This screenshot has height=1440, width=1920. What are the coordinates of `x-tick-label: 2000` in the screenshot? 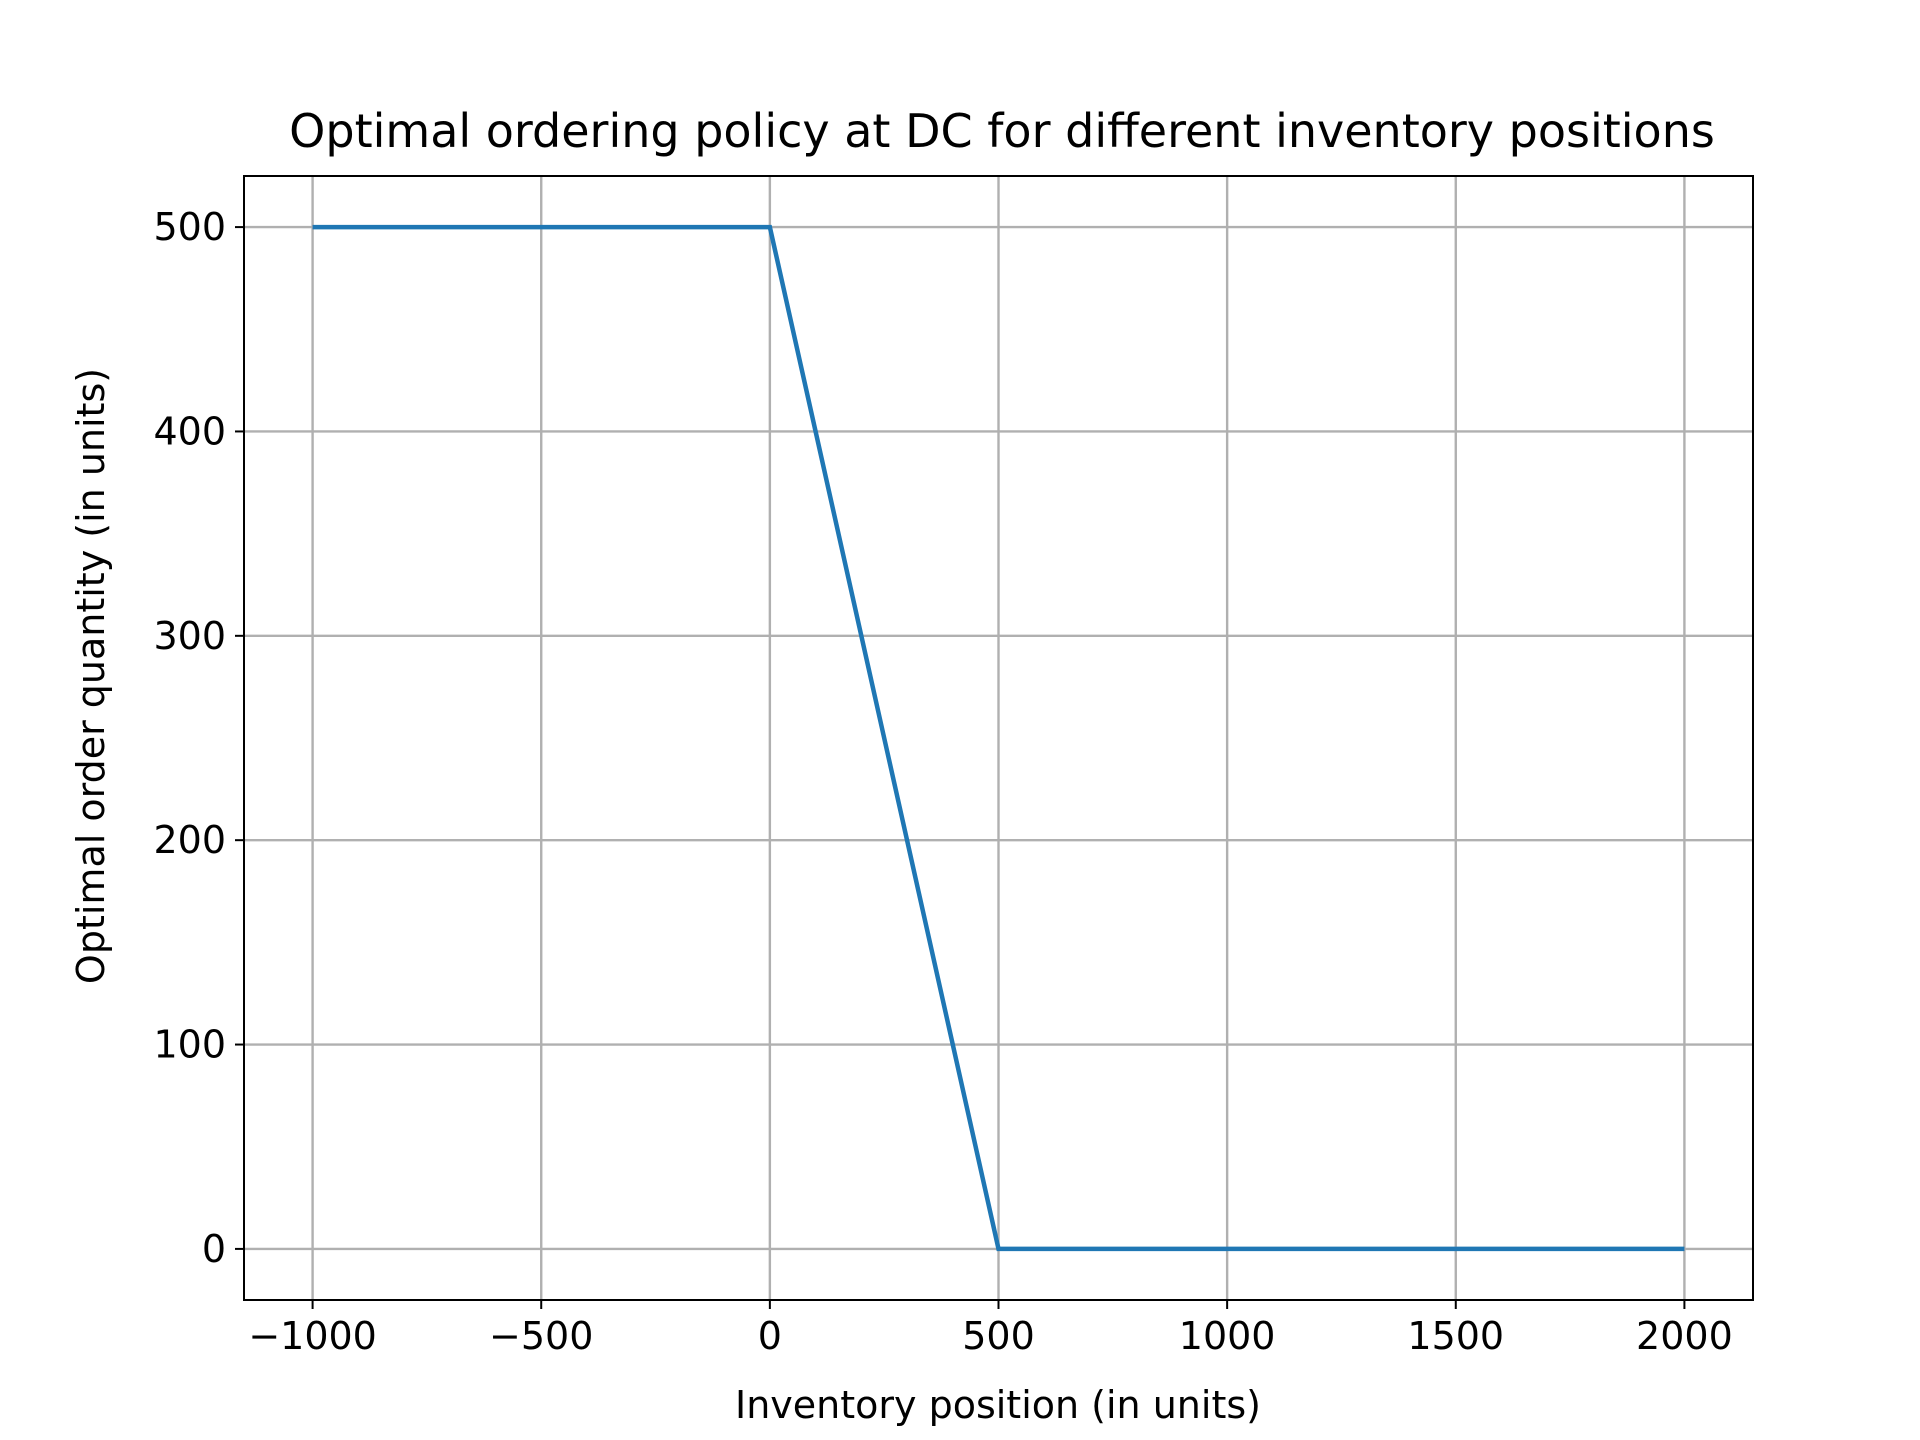 It's located at (1684, 1336).